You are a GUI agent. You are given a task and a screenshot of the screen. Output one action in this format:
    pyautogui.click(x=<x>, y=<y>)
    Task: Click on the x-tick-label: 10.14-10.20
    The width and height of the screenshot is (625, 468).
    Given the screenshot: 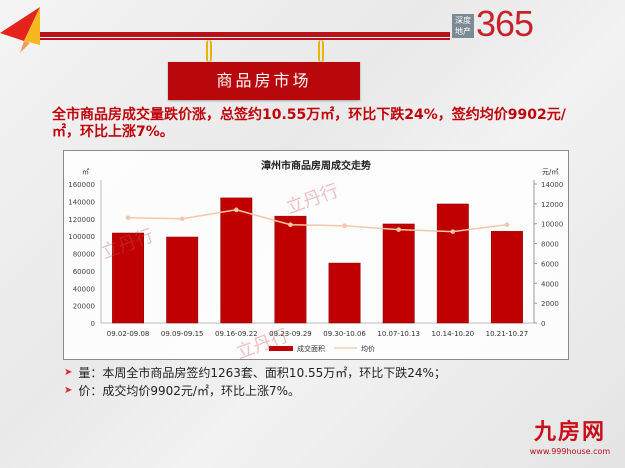 What is the action you would take?
    pyautogui.click(x=453, y=334)
    